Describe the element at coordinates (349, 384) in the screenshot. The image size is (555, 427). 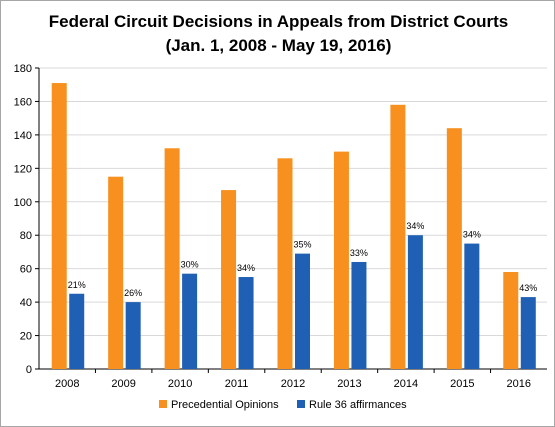
I see `x-tick-label: 2013` at that location.